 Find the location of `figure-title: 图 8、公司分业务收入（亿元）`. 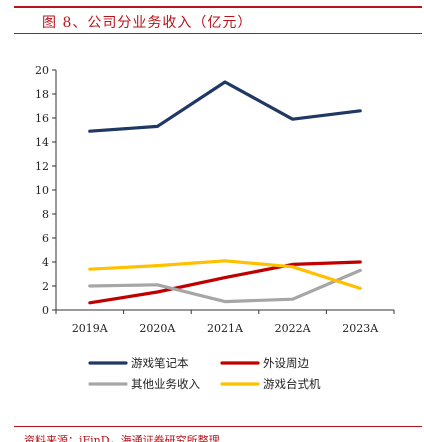

figure-title: 图 8、公司分业务收入（亿元） is located at coordinates (147, 23).